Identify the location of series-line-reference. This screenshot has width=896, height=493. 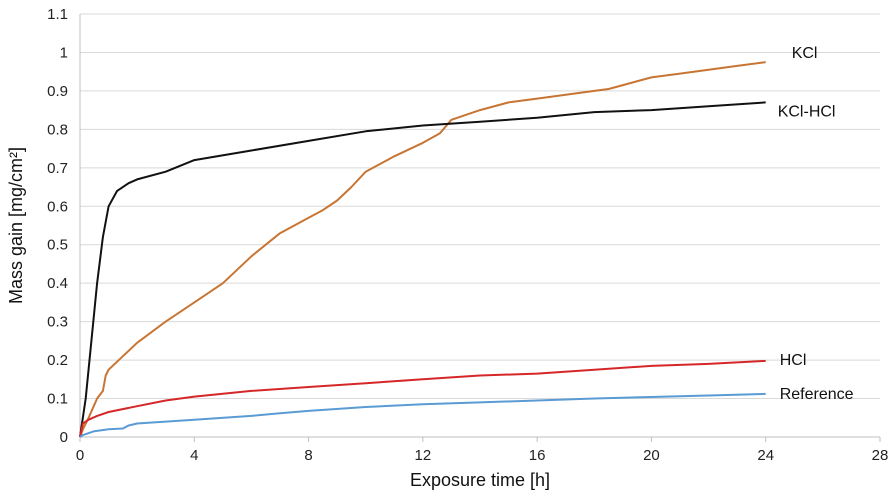
(422, 415).